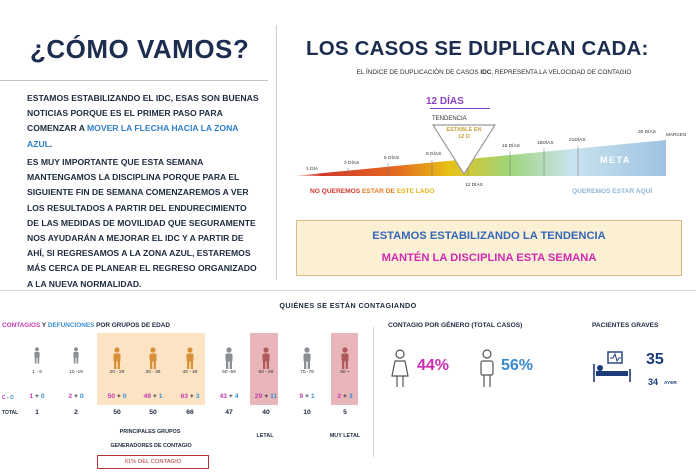 This screenshot has width=696, height=474. What do you see at coordinates (151, 446) in the screenshot?
I see `generadores-label: GENERADORES DE CONTAGIO` at bounding box center [151, 446].